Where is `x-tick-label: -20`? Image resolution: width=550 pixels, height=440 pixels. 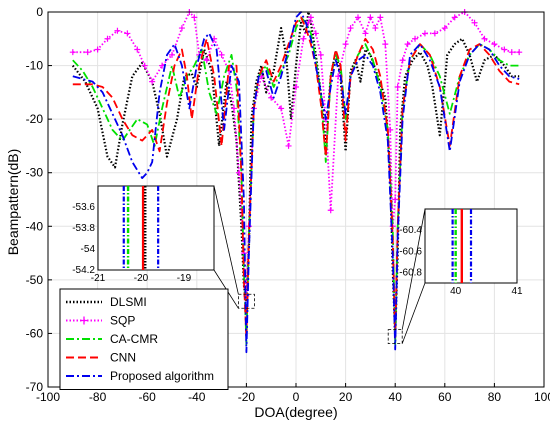
x-tick-label: -20 is located at coordinates (247, 397).